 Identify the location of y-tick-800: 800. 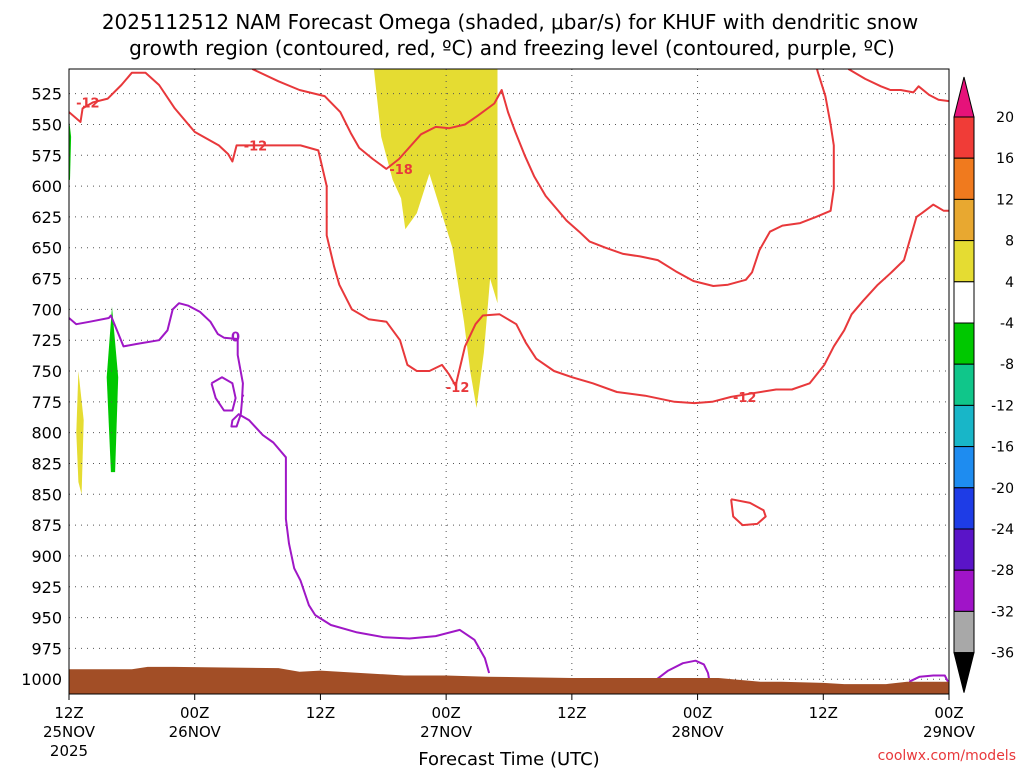
(46, 433).